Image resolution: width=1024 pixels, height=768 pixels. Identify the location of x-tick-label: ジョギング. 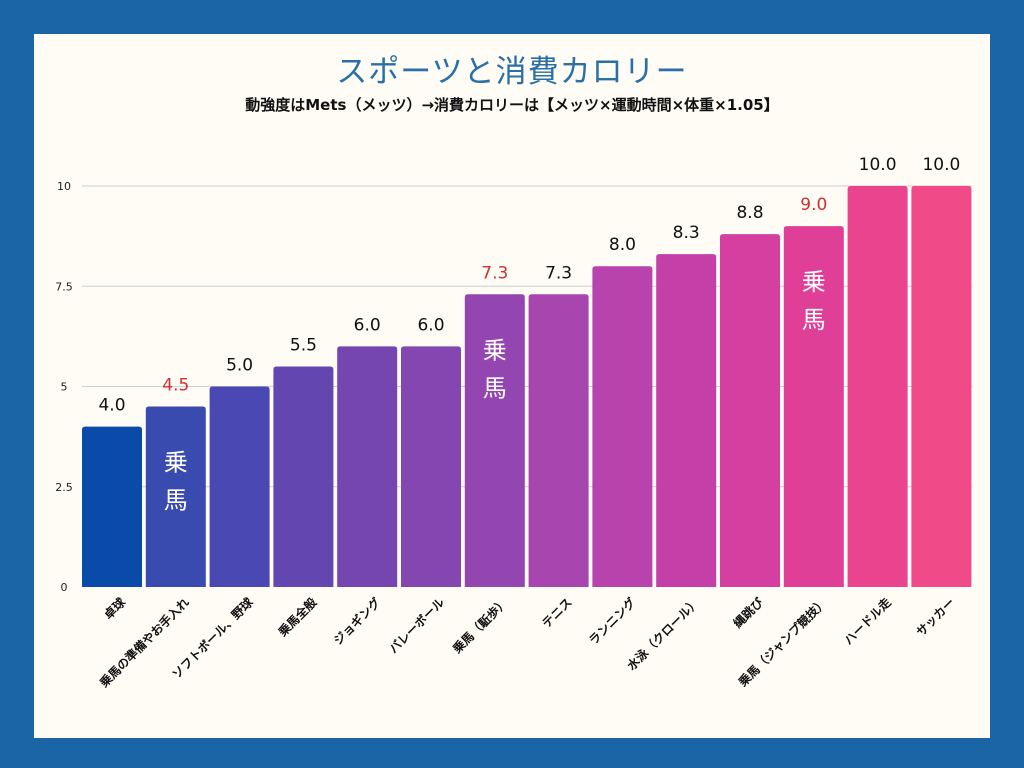
(356, 621).